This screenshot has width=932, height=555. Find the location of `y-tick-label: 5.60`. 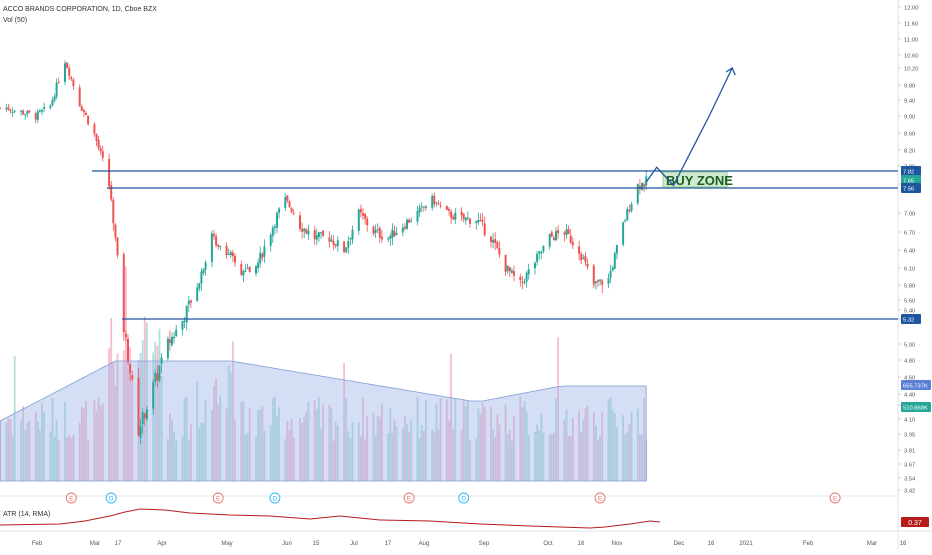

y-tick-label: 5.60 is located at coordinates (909, 302).